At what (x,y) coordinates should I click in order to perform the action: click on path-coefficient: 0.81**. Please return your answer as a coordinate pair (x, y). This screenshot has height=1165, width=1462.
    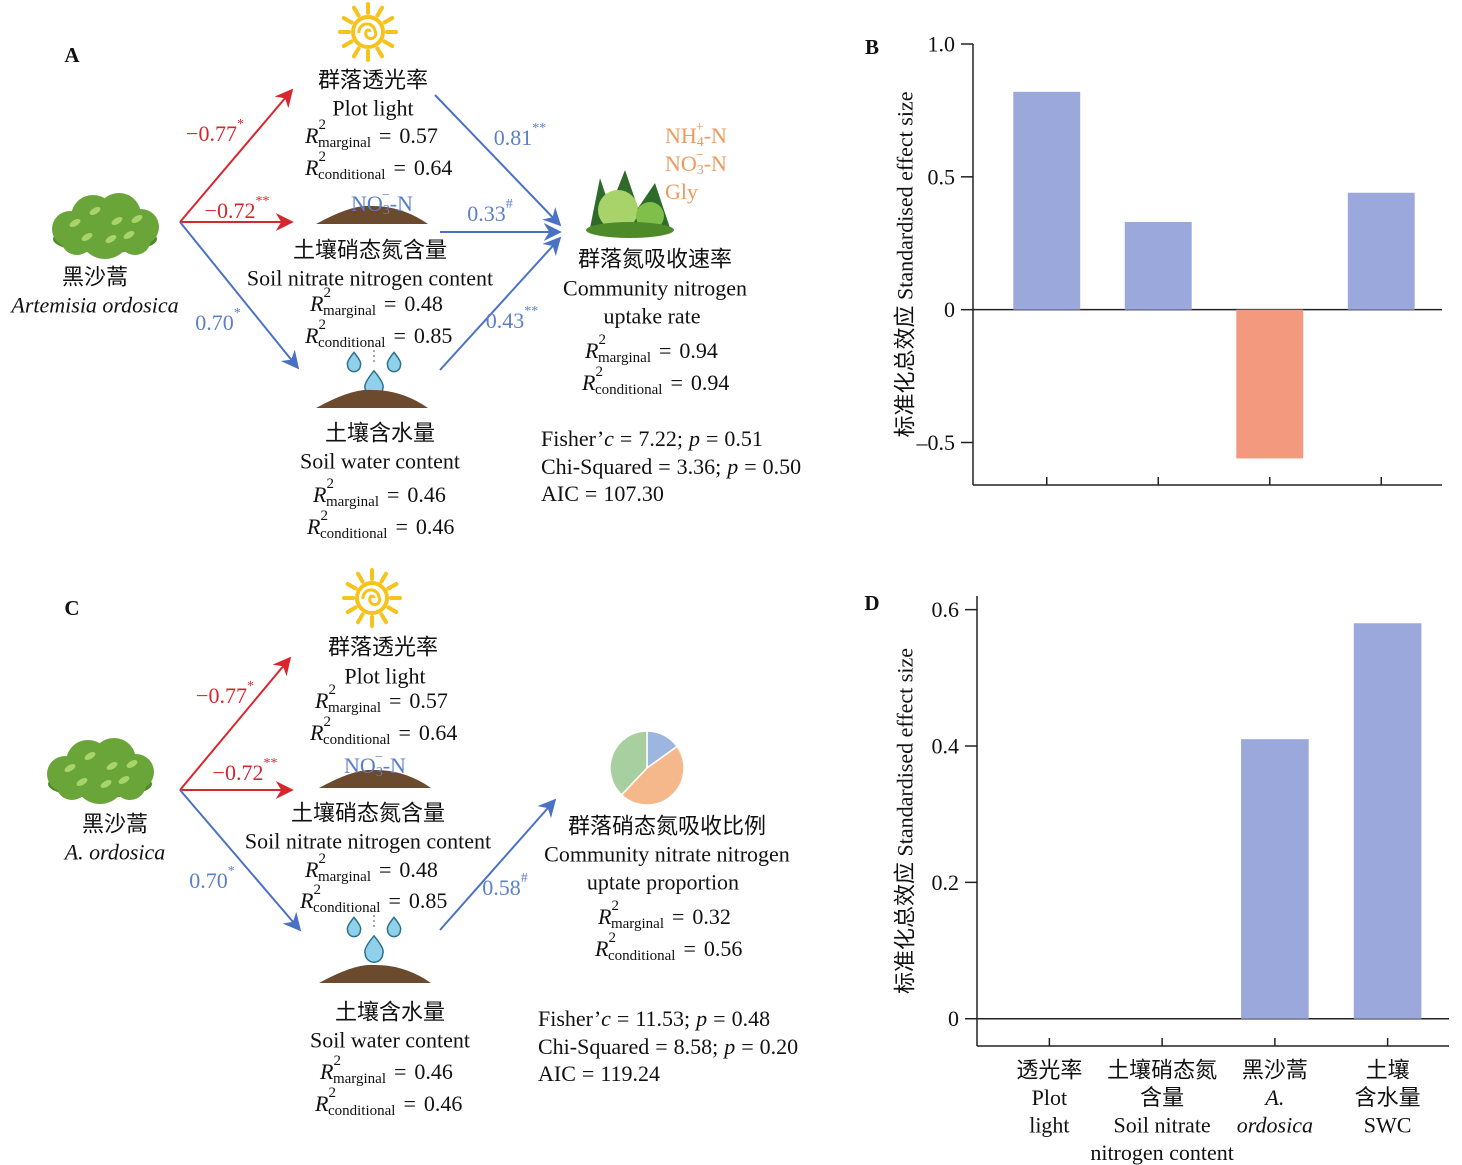
    Looking at the image, I should click on (520, 135).